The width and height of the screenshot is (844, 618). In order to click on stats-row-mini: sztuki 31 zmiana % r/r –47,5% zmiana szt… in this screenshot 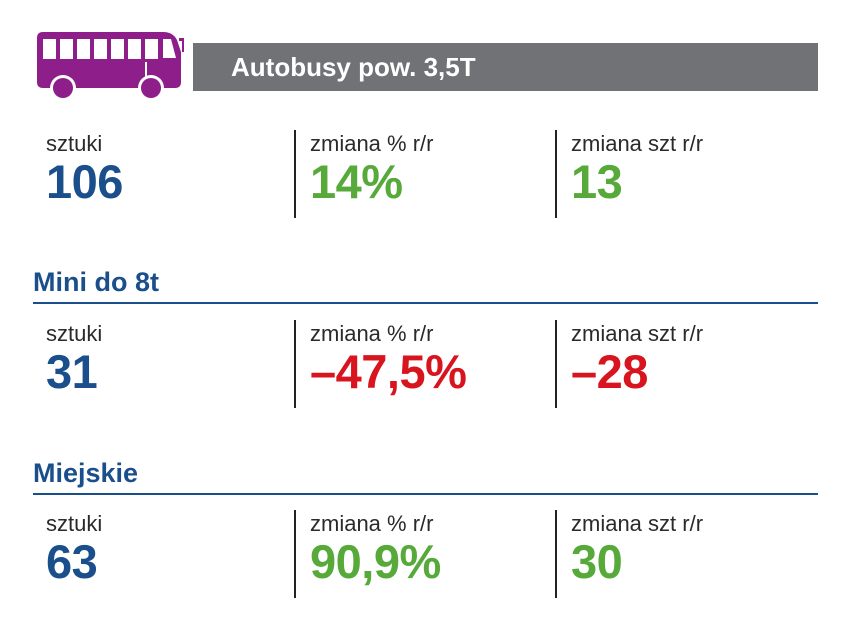, I will do `click(422, 364)`.